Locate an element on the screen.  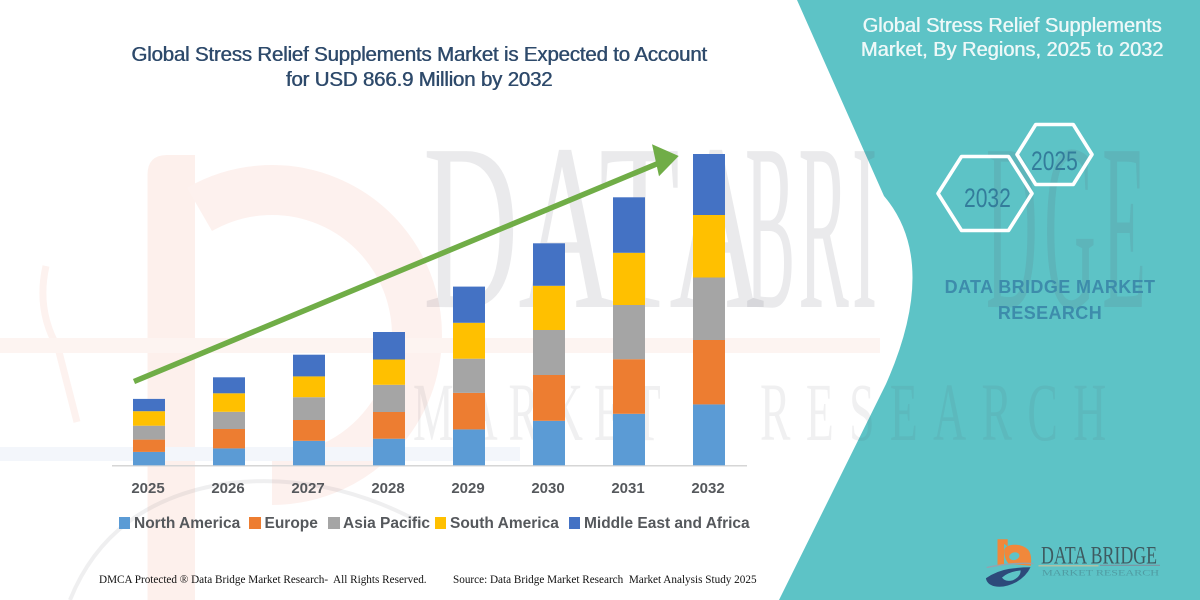
svg-text: RESEARCH is located at coordinates (941, 413).